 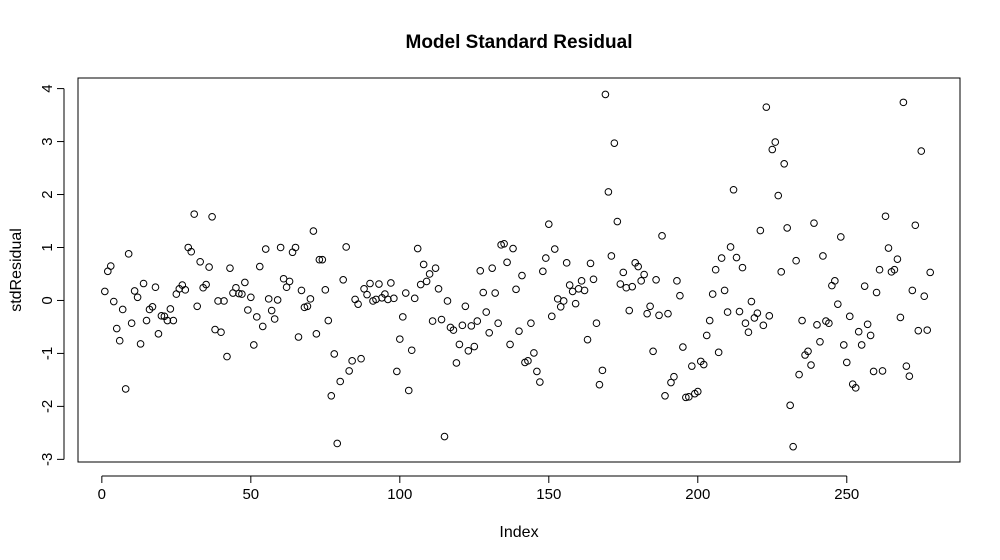 I want to click on y-tick-label: 3, so click(x=47, y=141).